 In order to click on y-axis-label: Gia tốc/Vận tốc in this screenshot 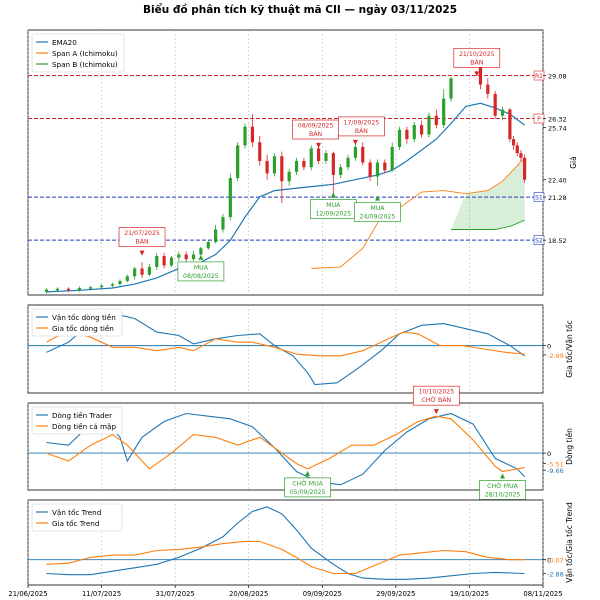, I will do `click(569, 349)`.